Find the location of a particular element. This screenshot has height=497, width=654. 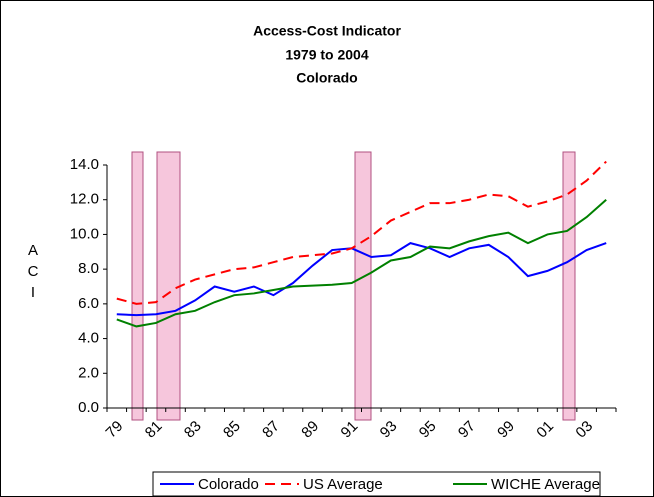

series-line is located at coordinates (361, 279).